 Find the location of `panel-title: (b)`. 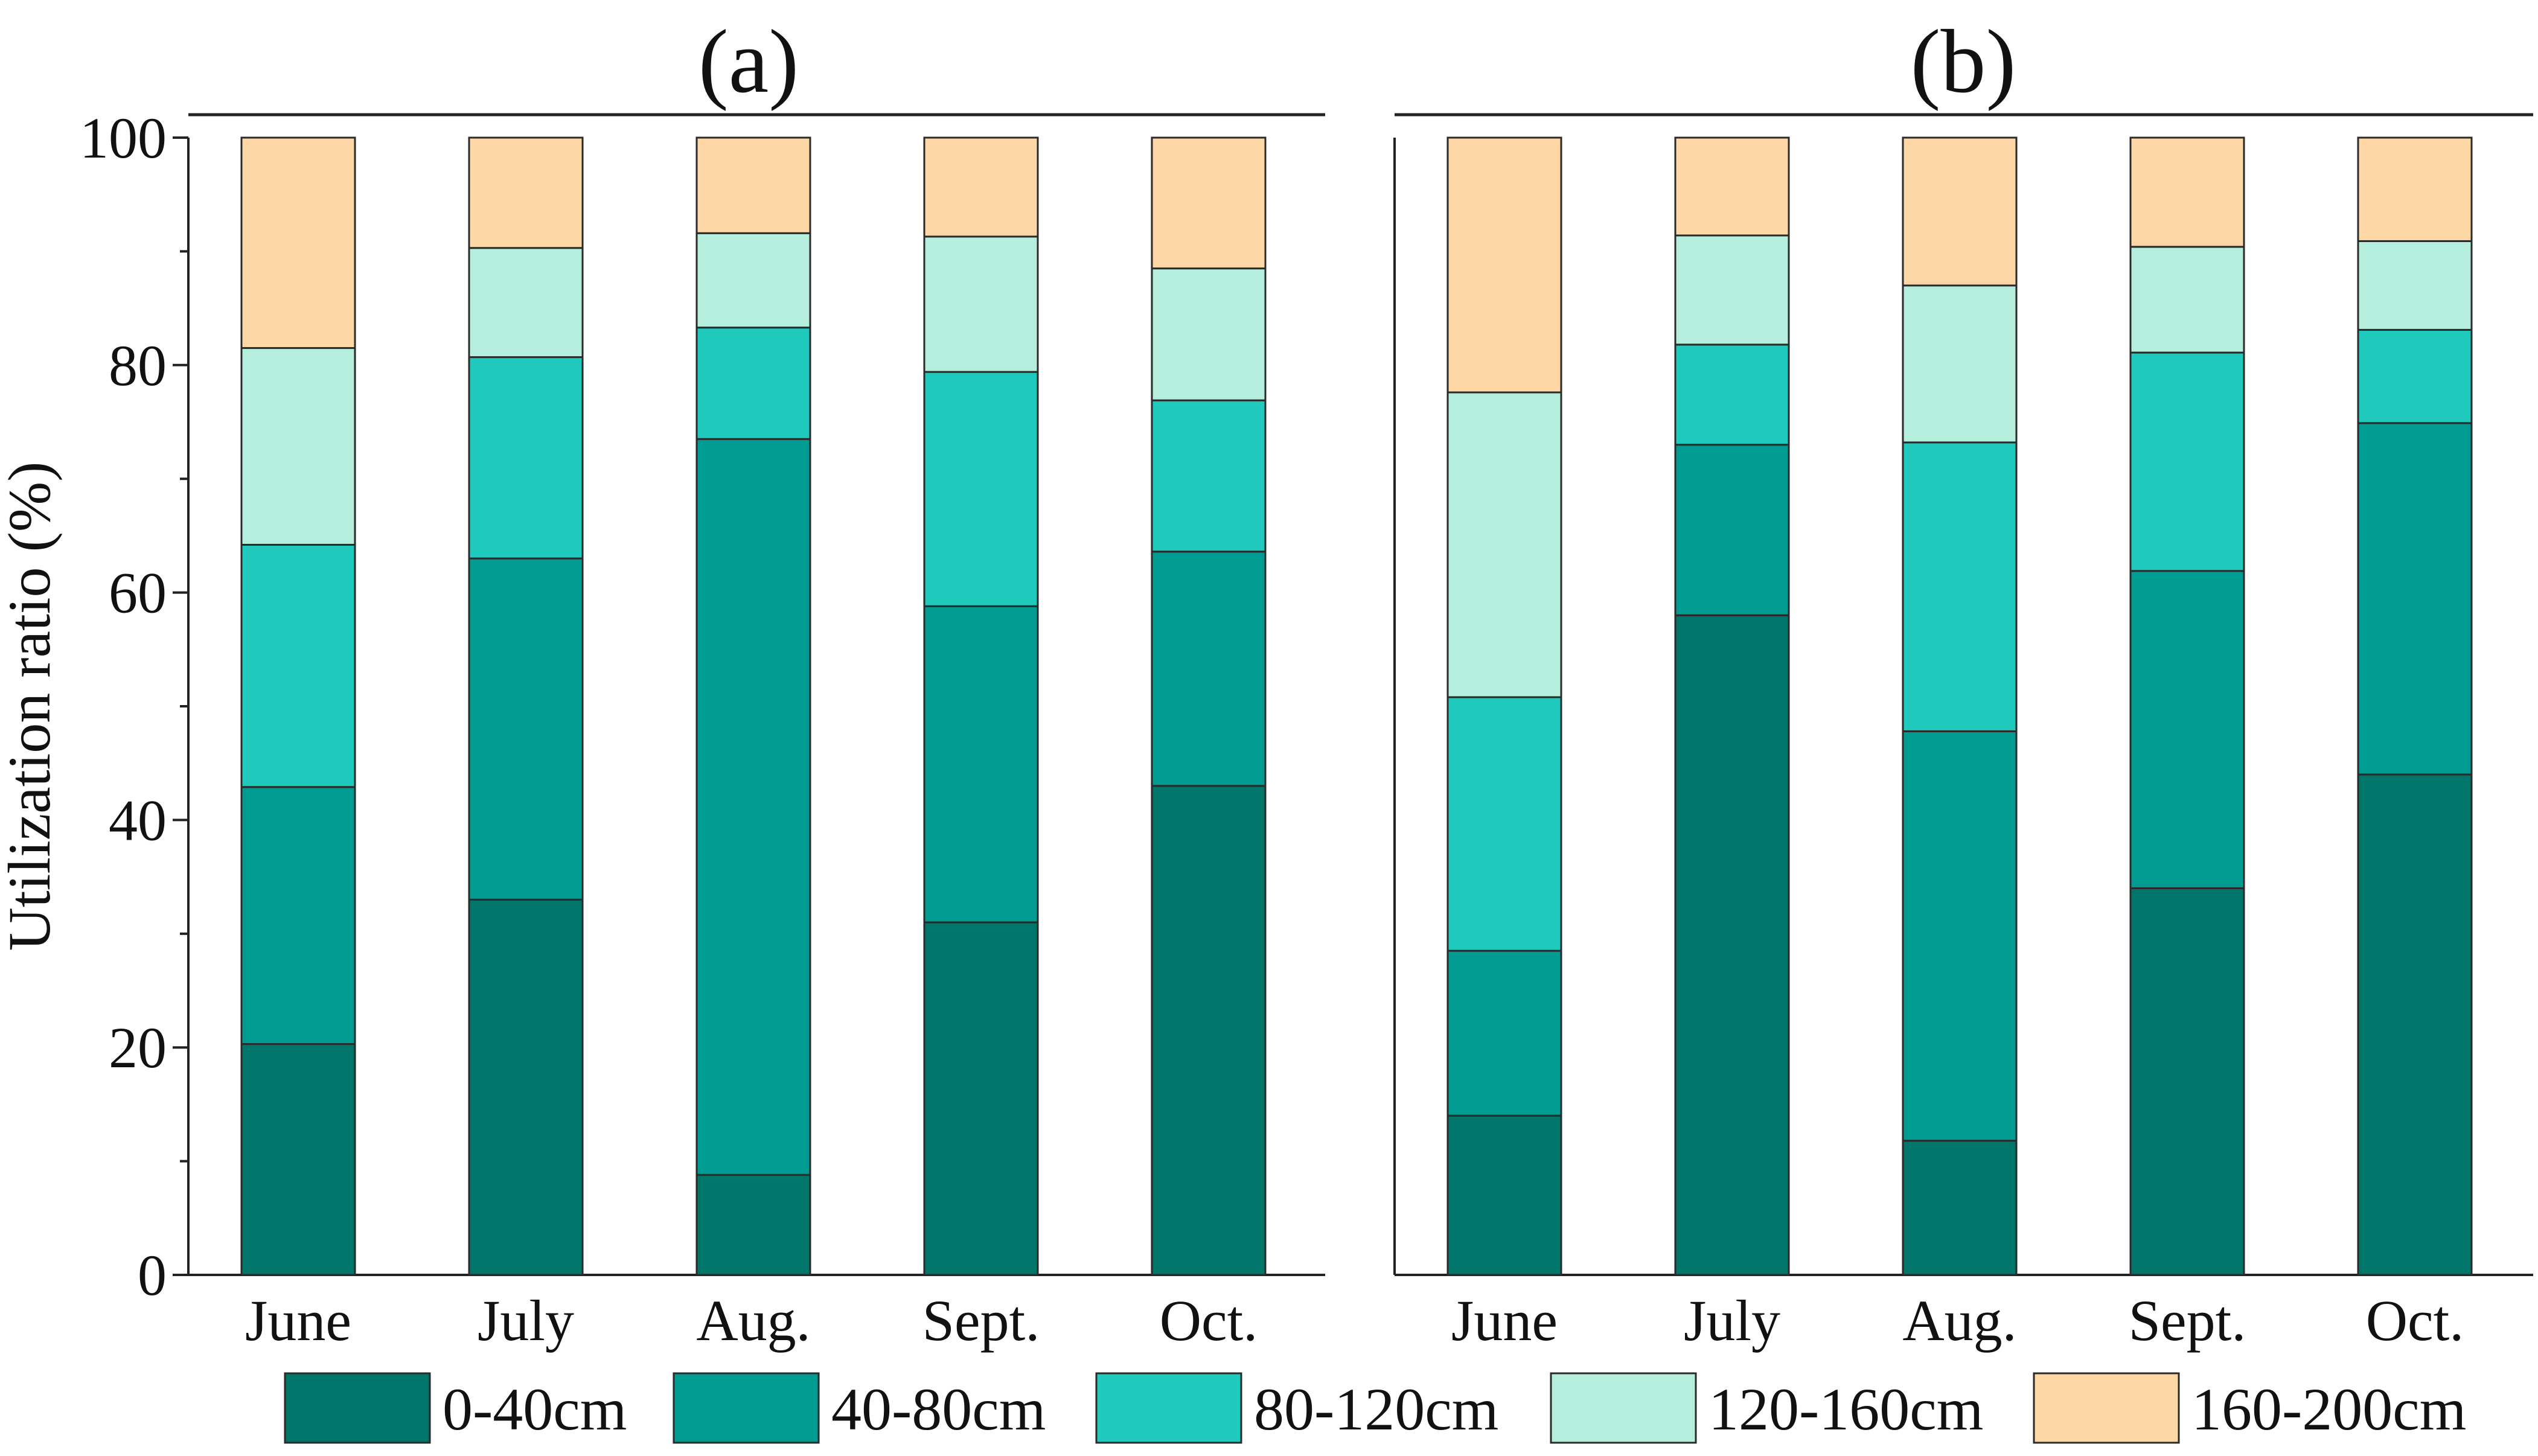

panel-title: (b) is located at coordinates (1963, 62).